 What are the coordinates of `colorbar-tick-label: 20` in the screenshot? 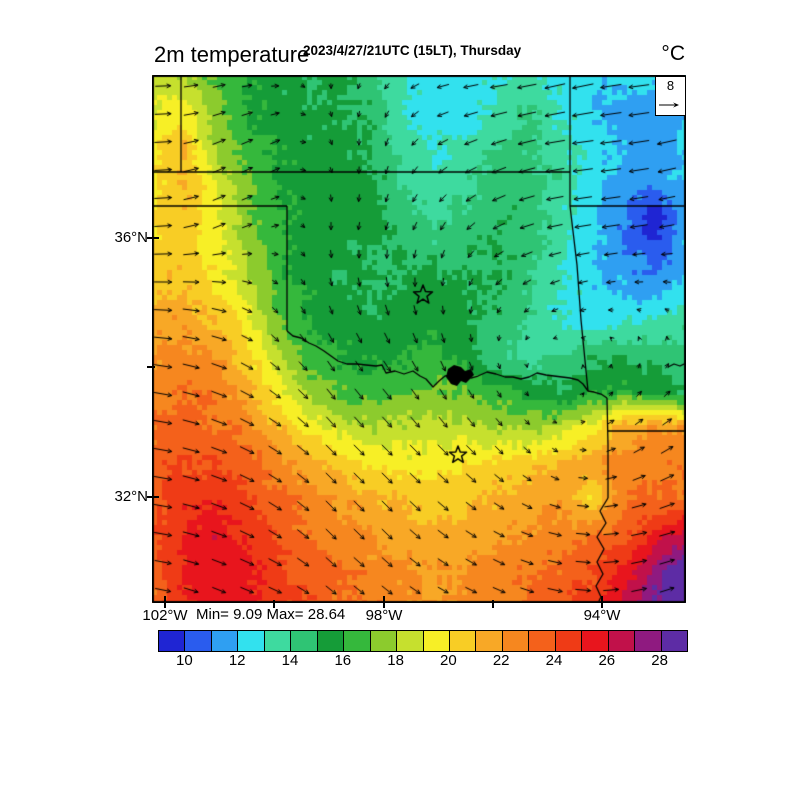 It's located at (448, 660).